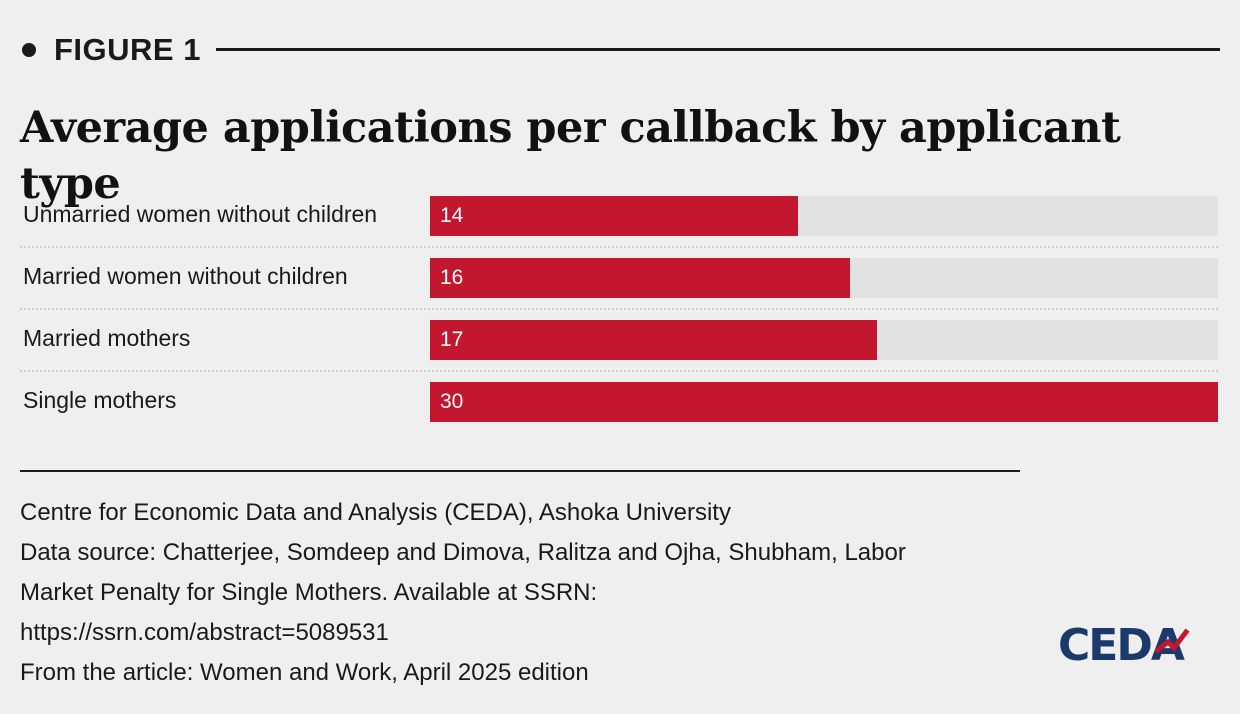 Image resolution: width=1240 pixels, height=714 pixels. I want to click on bar-row: Married women without children 16, so click(619, 279).